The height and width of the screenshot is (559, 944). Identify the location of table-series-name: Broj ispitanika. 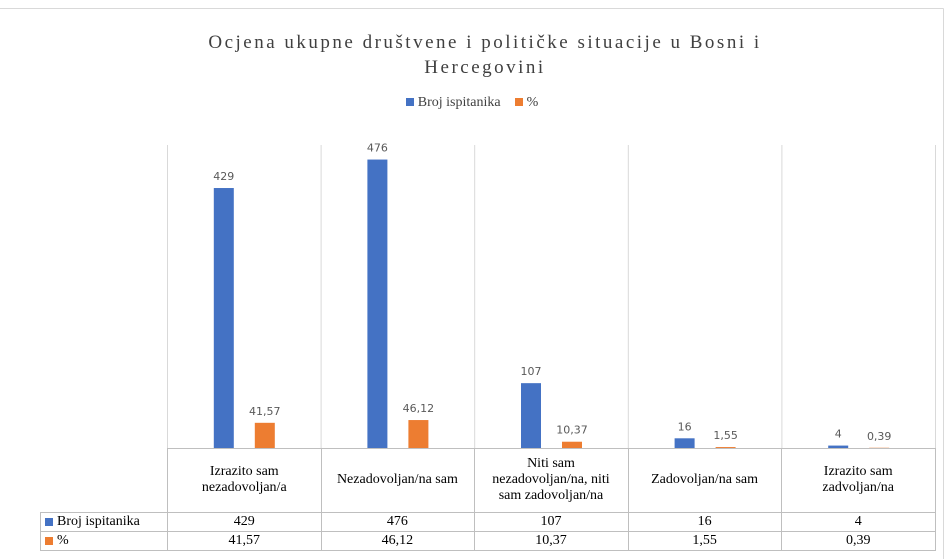
(98, 521).